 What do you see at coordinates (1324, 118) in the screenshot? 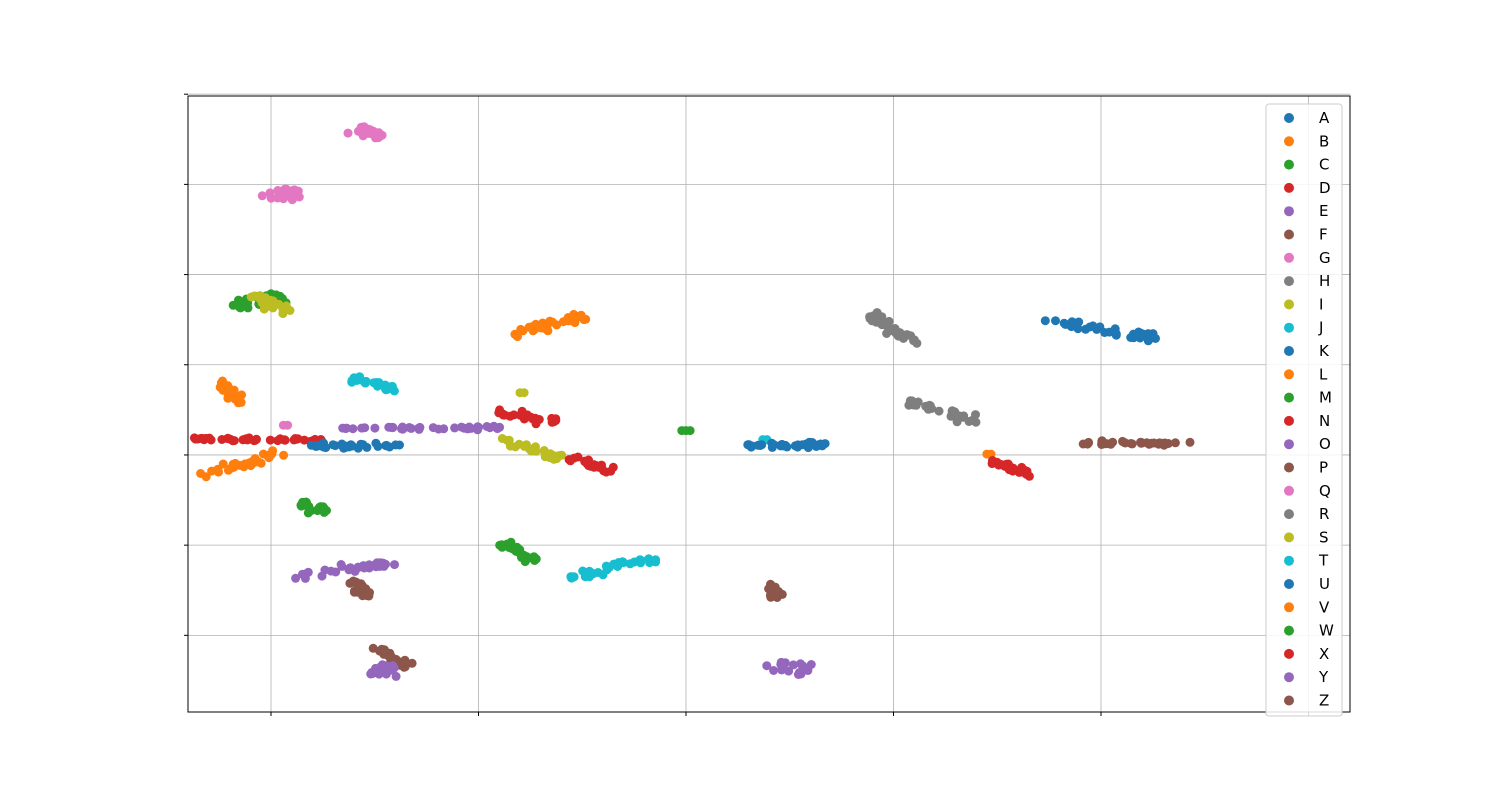
I see `legend-label: A` at bounding box center [1324, 118].